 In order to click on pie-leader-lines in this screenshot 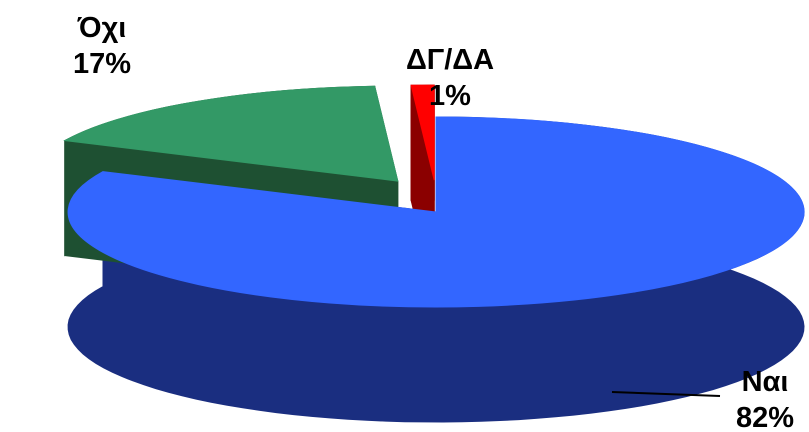, I will do `click(666, 394)`.